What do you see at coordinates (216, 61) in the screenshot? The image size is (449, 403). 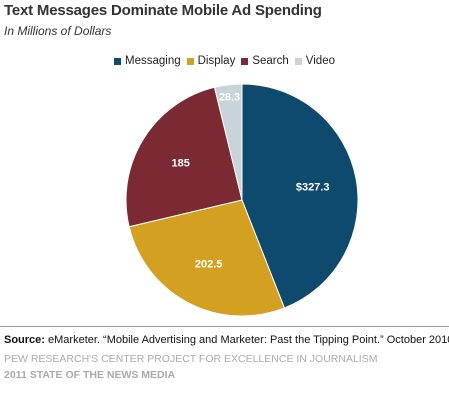 I see `legend-label: Display` at bounding box center [216, 61].